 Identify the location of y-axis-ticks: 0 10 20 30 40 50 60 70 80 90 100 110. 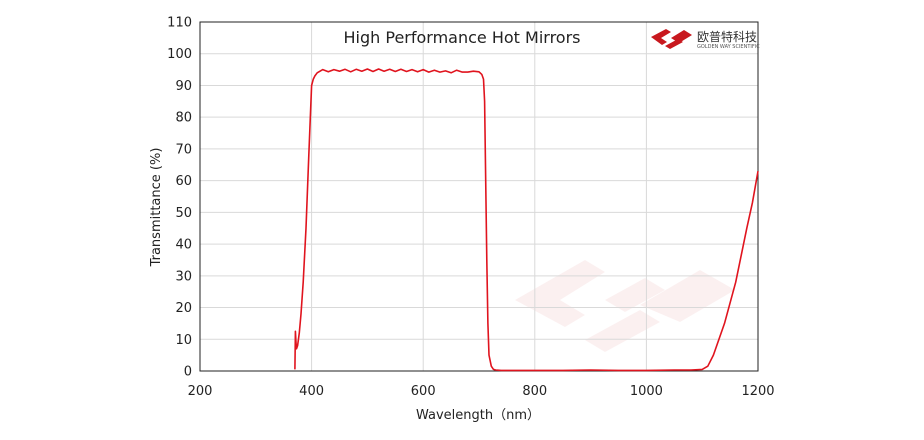
(179, 198).